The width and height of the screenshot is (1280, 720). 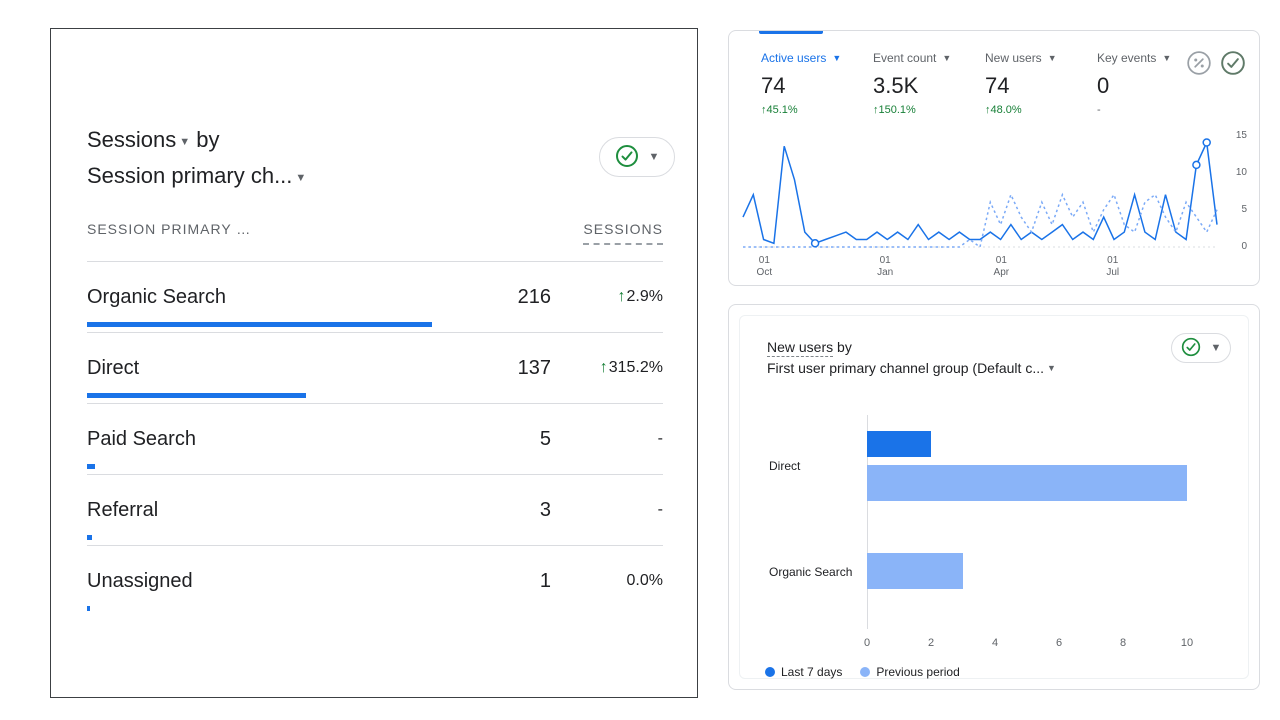 I want to click on table-row: Direct 137 ↑315.2%, so click(x=375, y=367).